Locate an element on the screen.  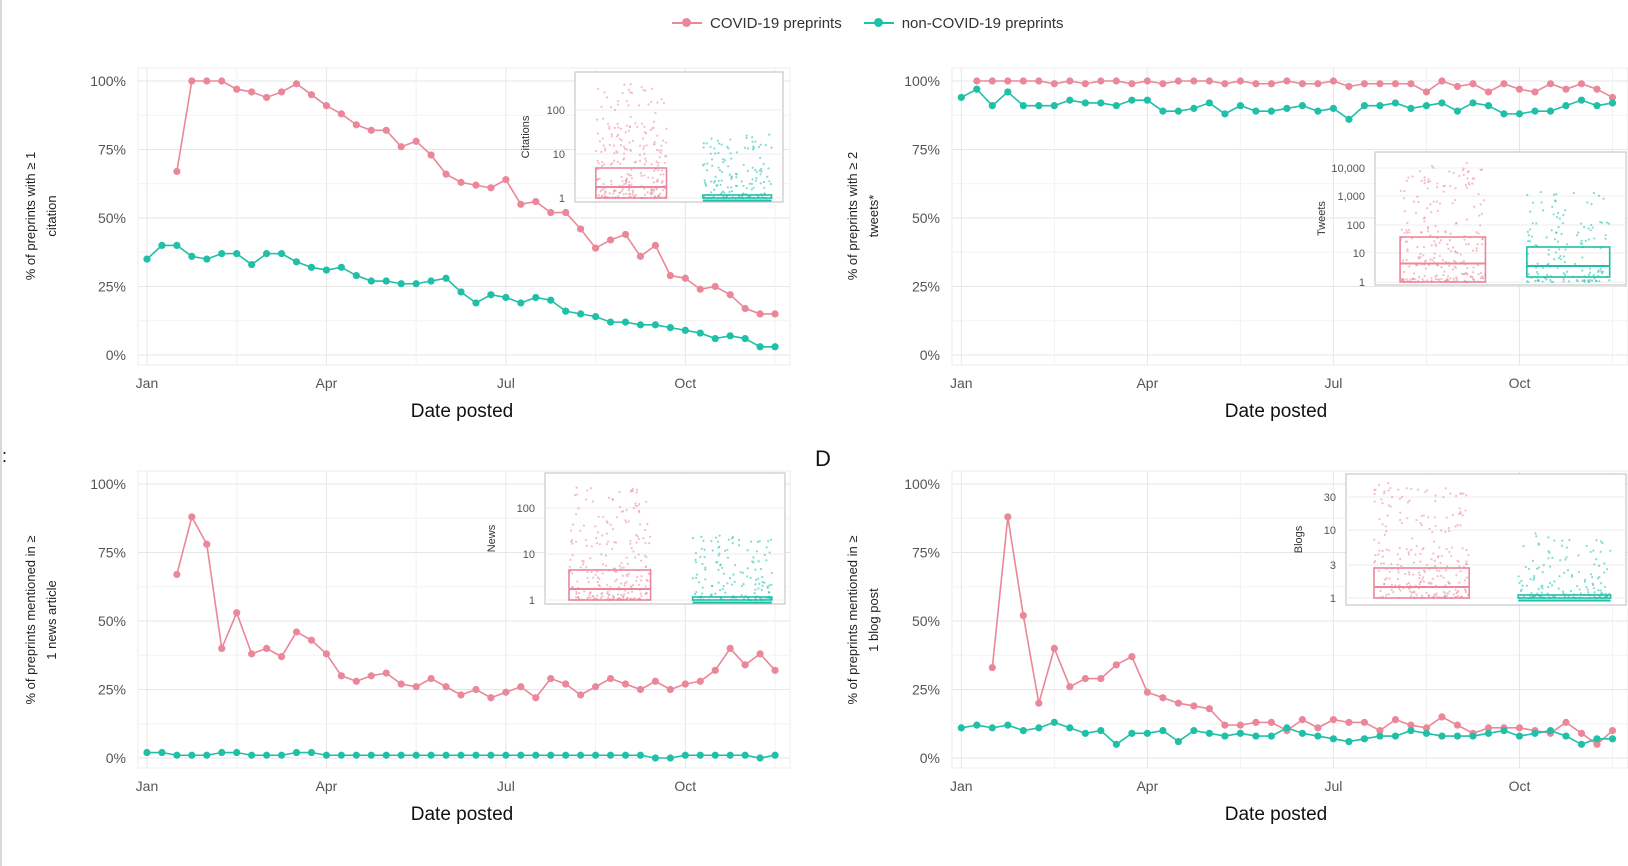
y-tick-label: 0% is located at coordinates (930, 758).